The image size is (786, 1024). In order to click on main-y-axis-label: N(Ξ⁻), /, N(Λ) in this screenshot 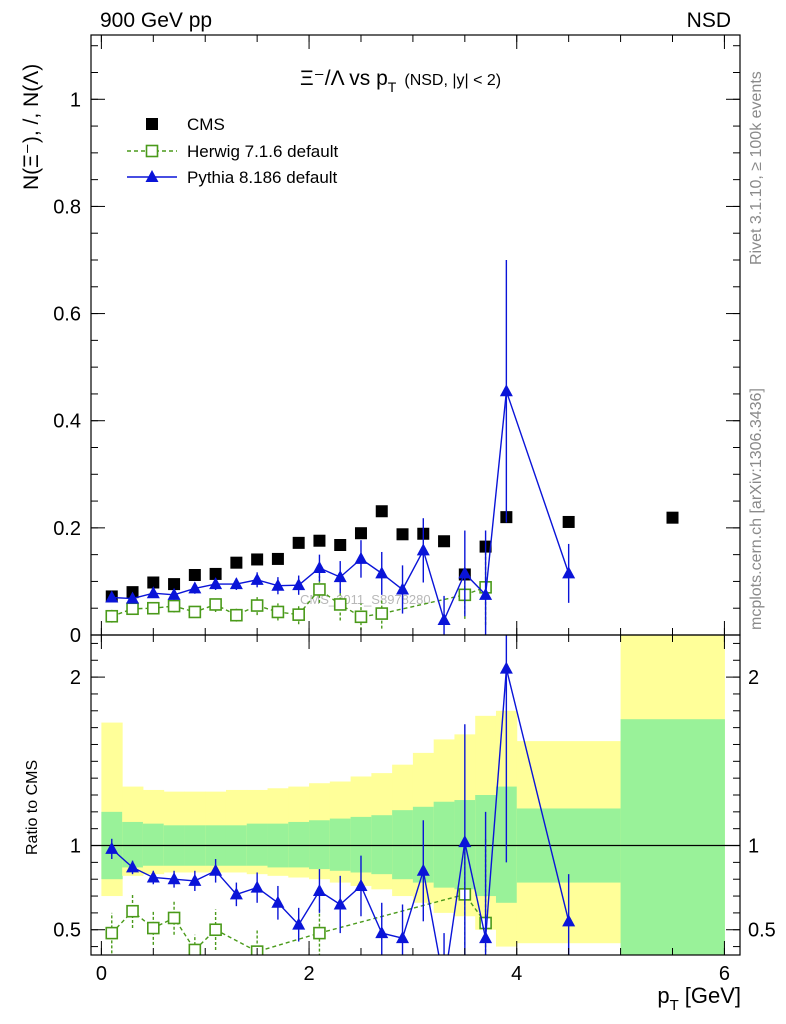, I will do `click(31, 127)`.